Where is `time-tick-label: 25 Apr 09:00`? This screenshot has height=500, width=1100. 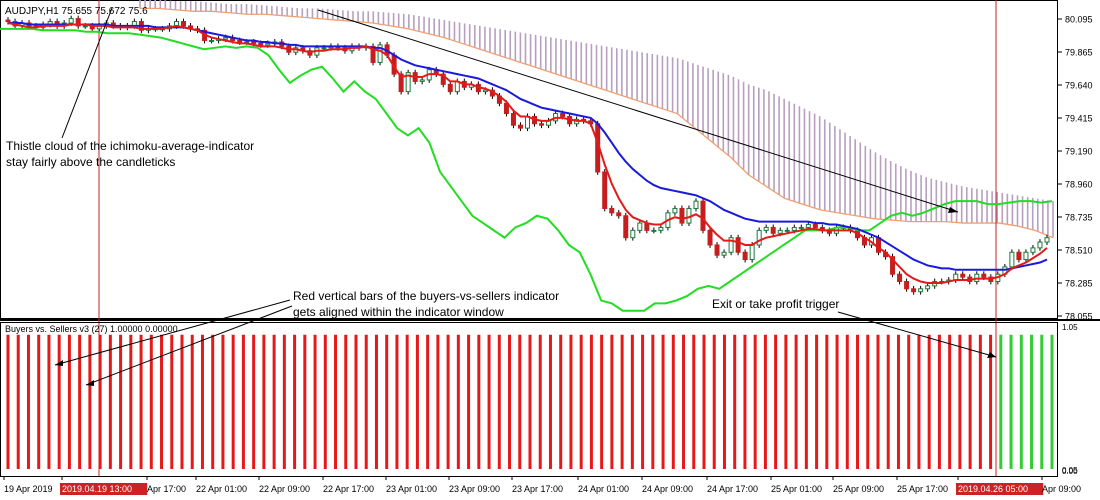 time-tick-label: 25 Apr 09:00 is located at coordinates (858, 489).